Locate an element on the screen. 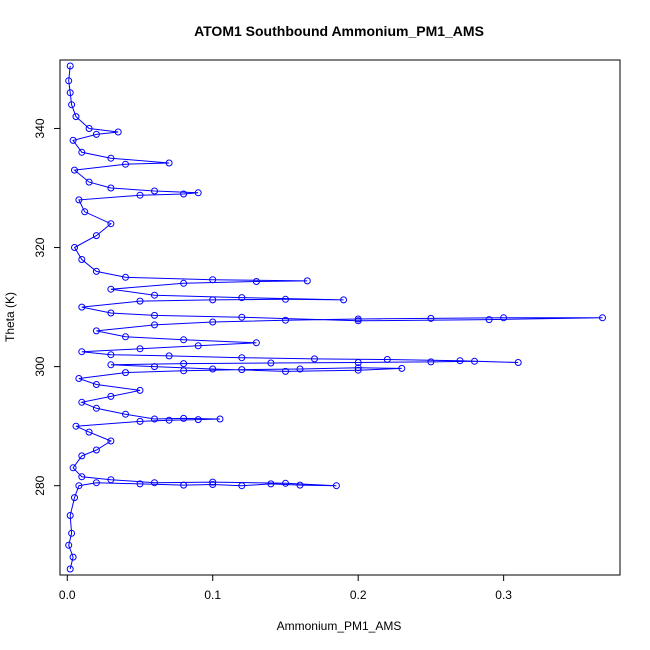 This screenshot has height=650, width=650. y-tick-label: 320 is located at coordinates (40, 247).